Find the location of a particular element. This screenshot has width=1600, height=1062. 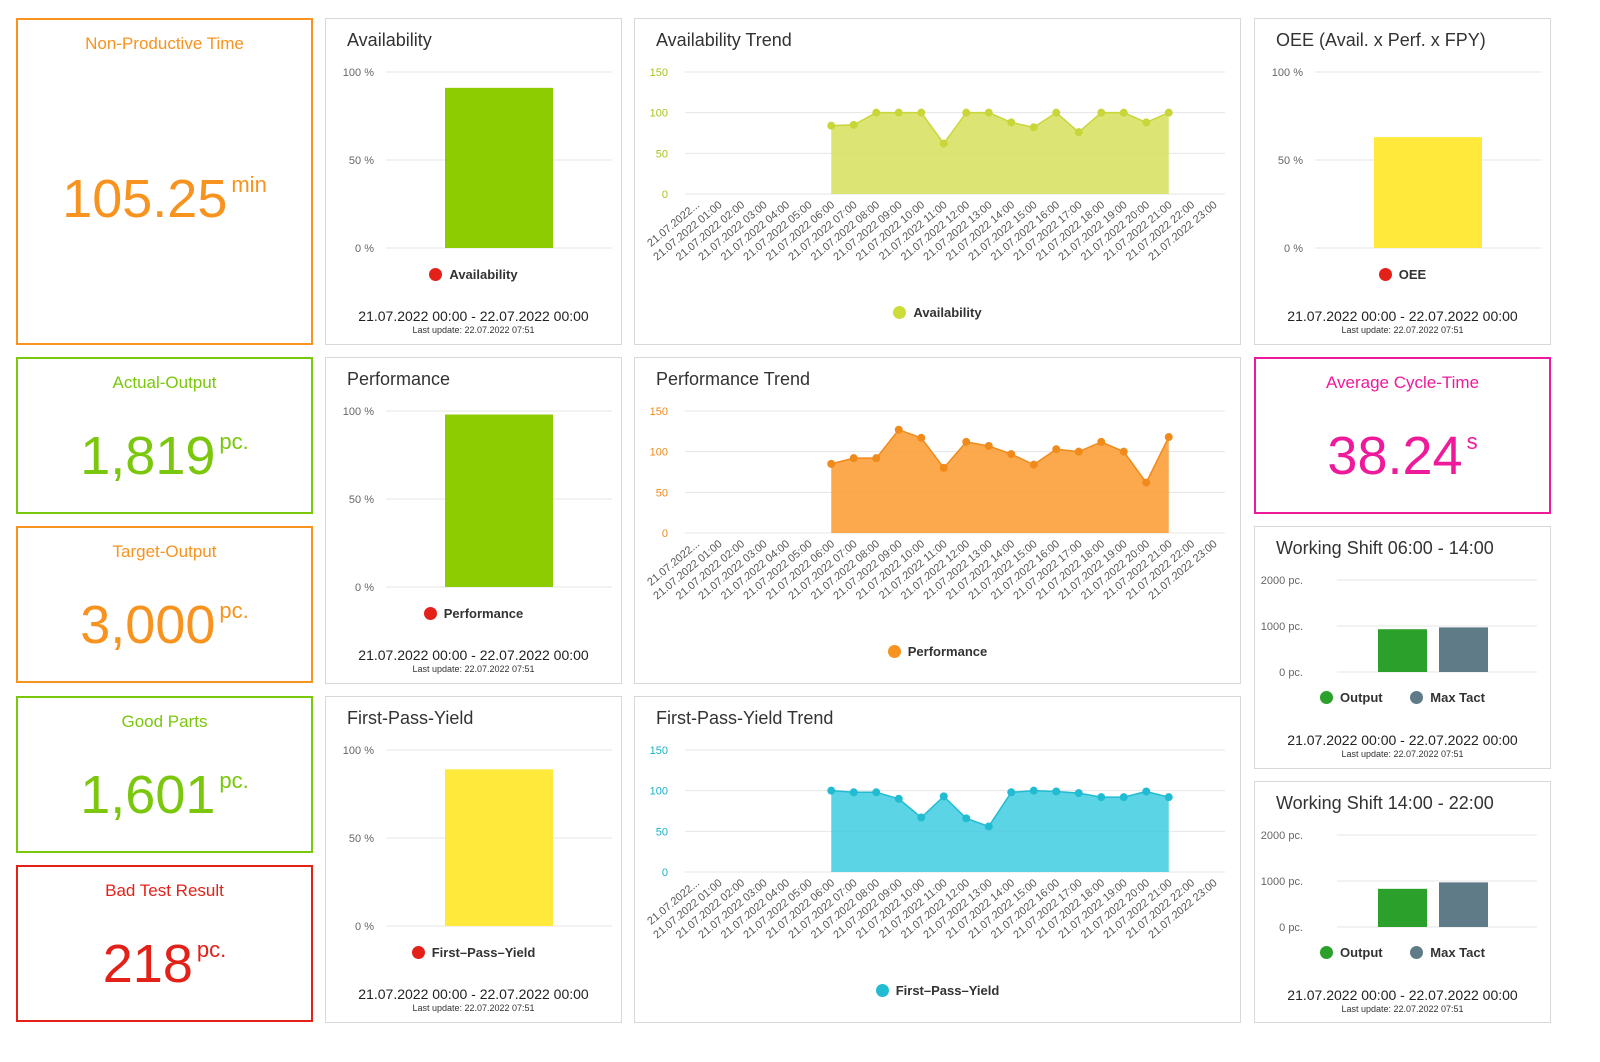

kpi-good-parts: Good Parts 1,601 pc. is located at coordinates (164, 774).